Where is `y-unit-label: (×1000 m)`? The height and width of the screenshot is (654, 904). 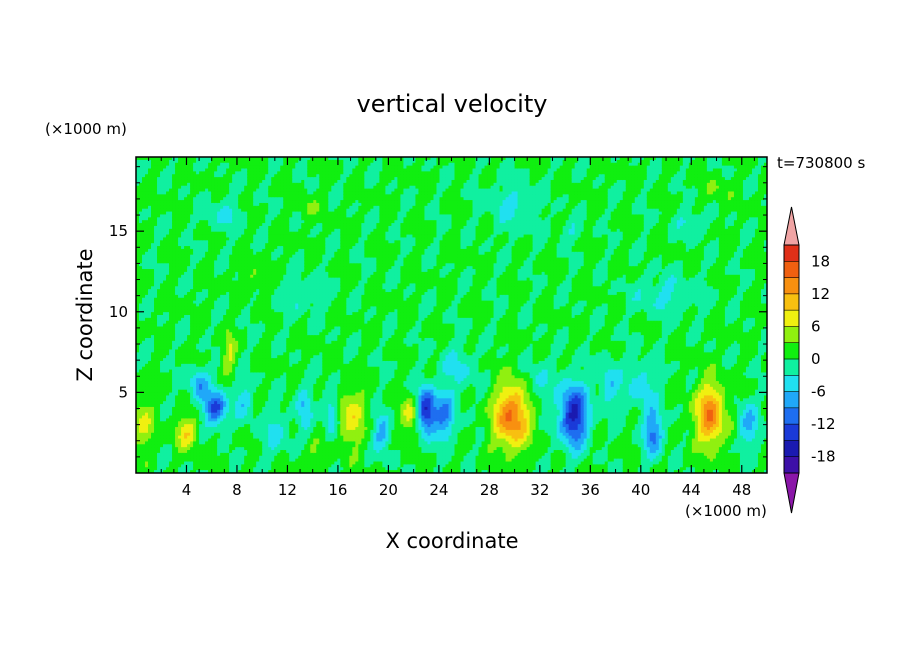
y-unit-label: (×1000 m) is located at coordinates (86, 129).